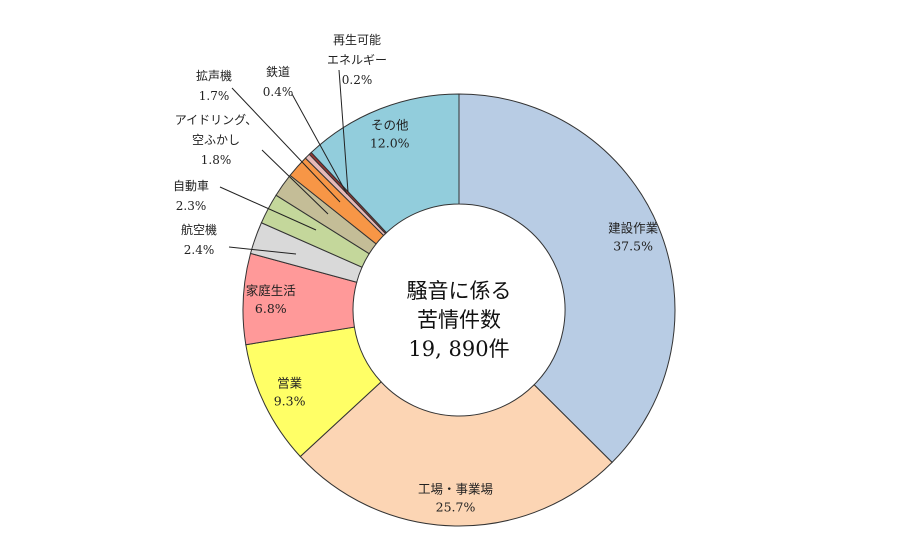 This screenshot has height=542, width=900. I want to click on slice-name: アイドリング、, so click(216, 120).